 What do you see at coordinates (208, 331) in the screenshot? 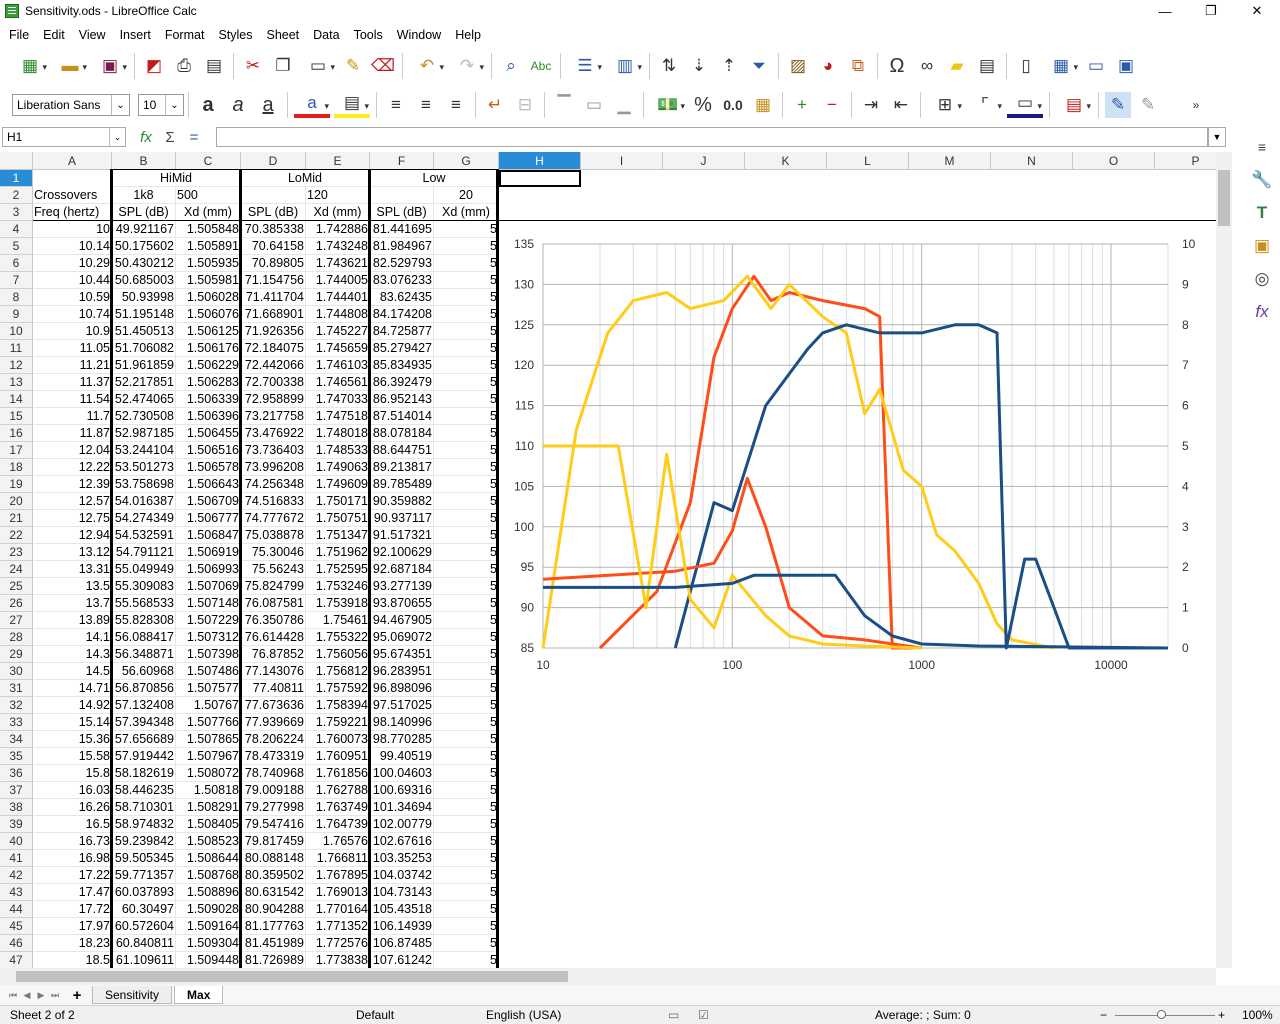
I see `table-cell: 1.506125` at bounding box center [208, 331].